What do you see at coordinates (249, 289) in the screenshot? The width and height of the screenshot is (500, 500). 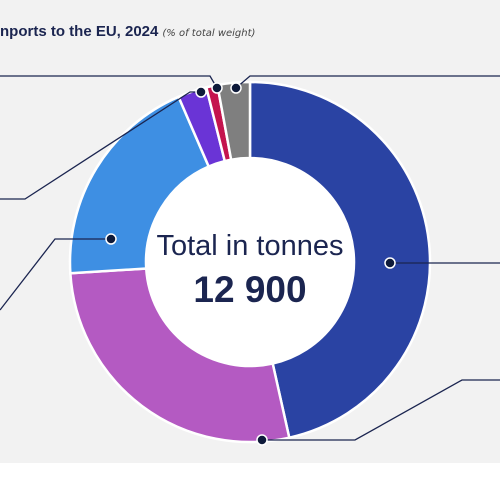 I see `center-total-value: 12 900` at bounding box center [249, 289].